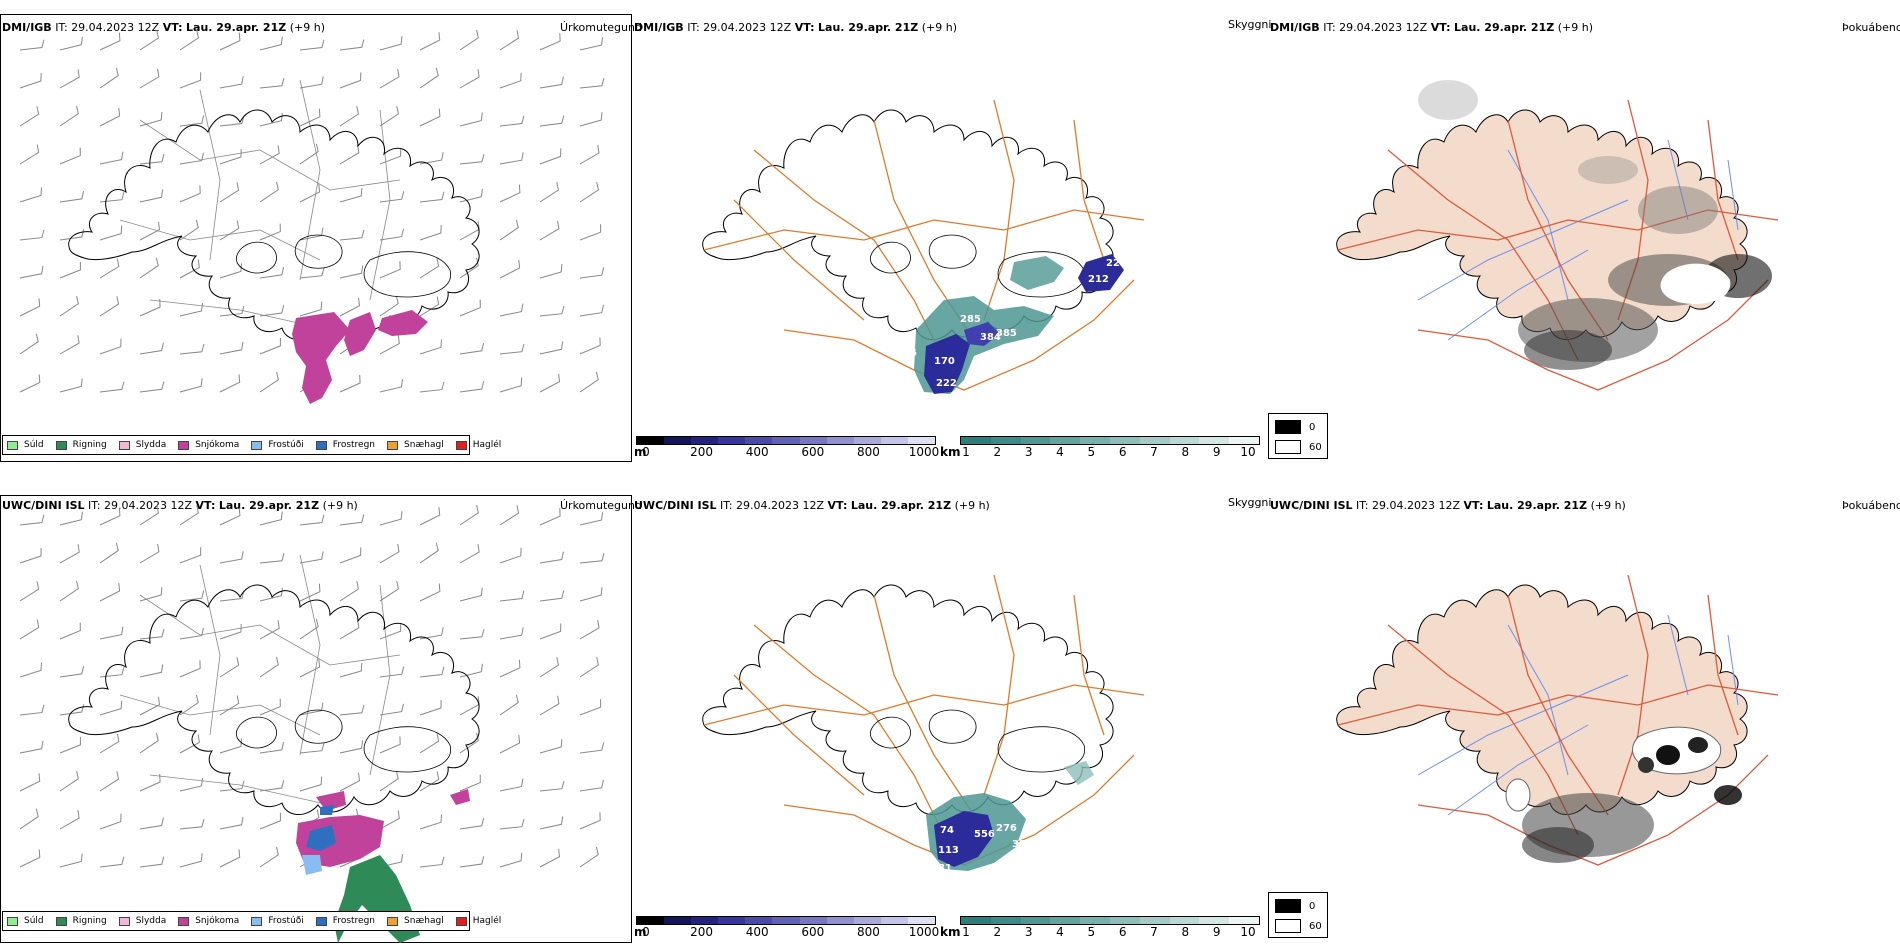 This screenshot has width=1900, height=950. Describe the element at coordinates (950, 932) in the screenshot. I see `visibility-unit: km` at that location.